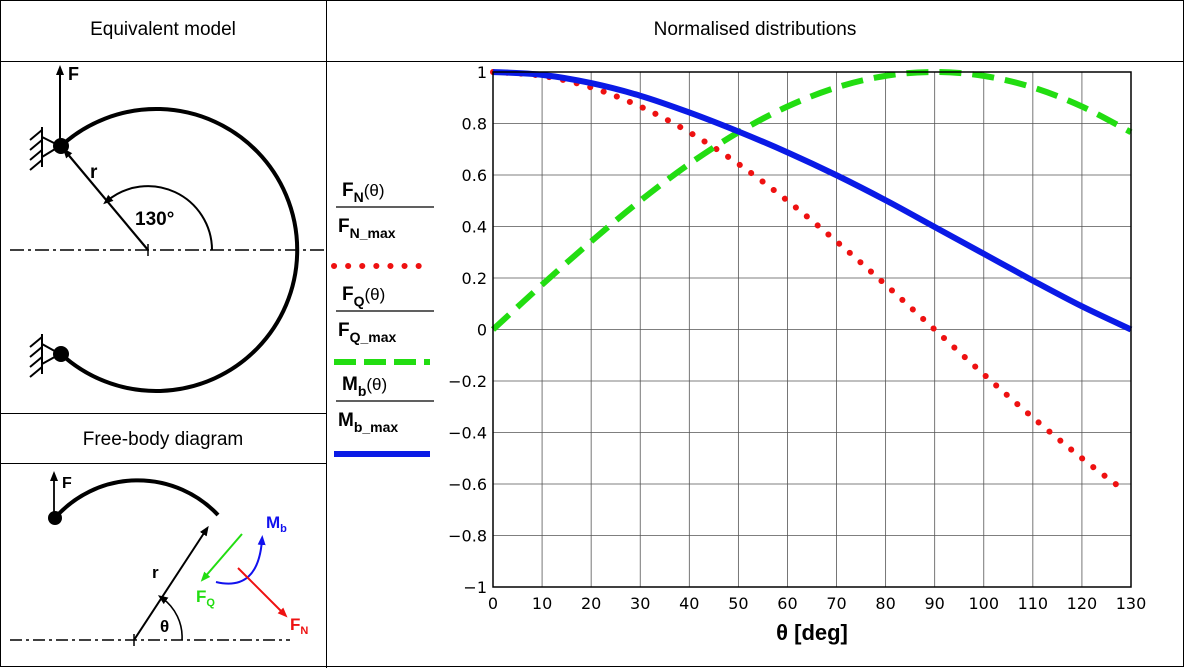 This screenshot has width=1184, height=668. Describe the element at coordinates (61, 354) in the screenshot. I see `pin-bottom` at that location.